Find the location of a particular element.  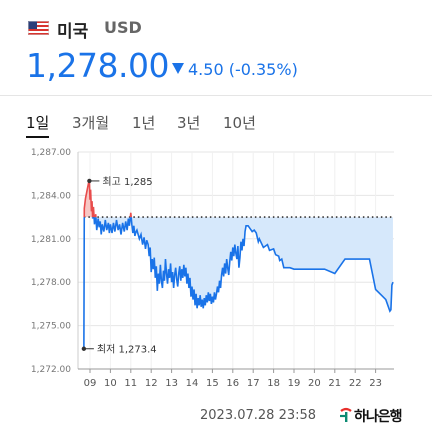

y-tick-label: 1,281.00 is located at coordinates (51, 240).